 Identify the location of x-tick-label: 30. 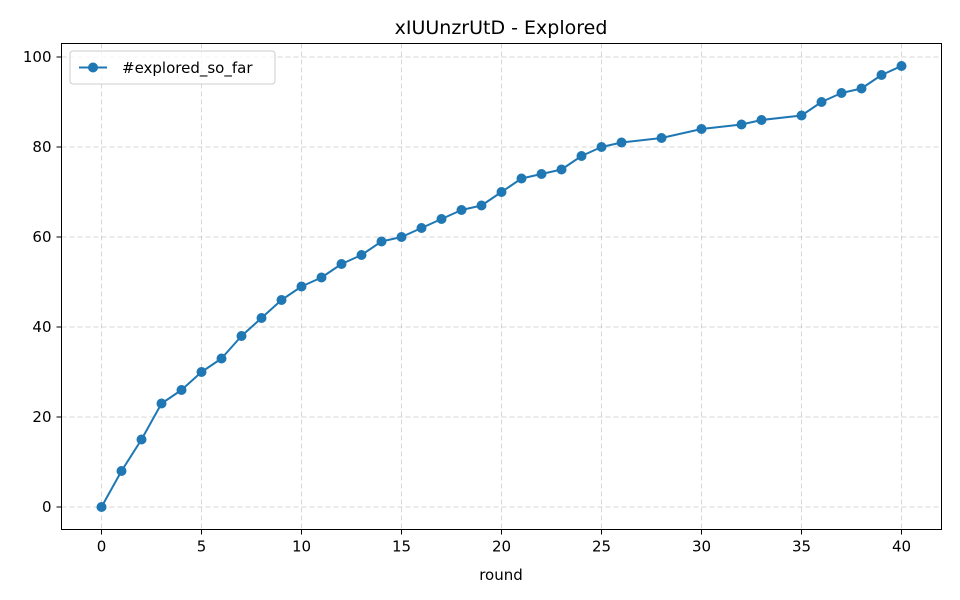
(701, 547).